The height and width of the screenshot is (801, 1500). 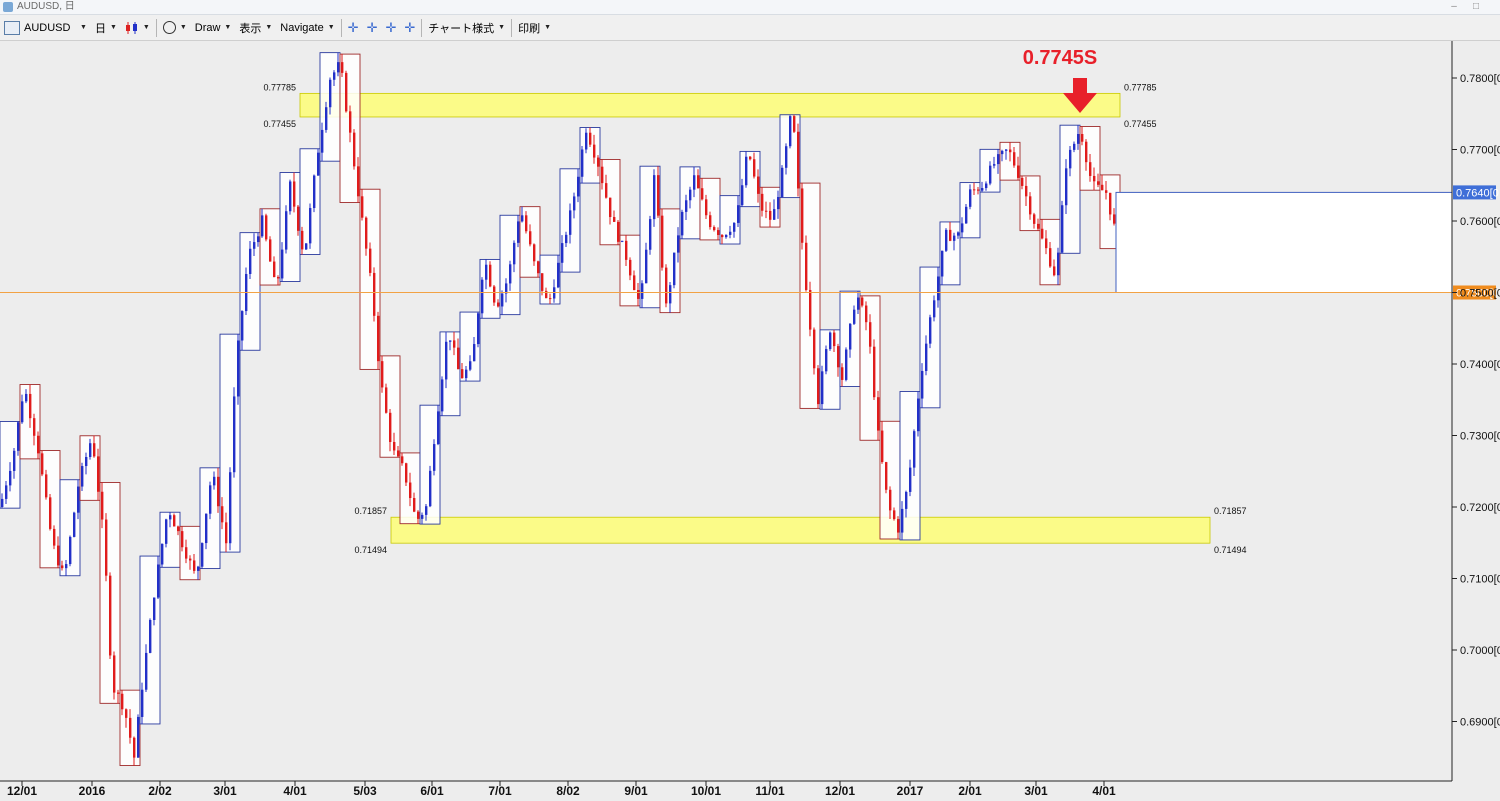 What do you see at coordinates (8, 7) in the screenshot?
I see `app-icon` at bounding box center [8, 7].